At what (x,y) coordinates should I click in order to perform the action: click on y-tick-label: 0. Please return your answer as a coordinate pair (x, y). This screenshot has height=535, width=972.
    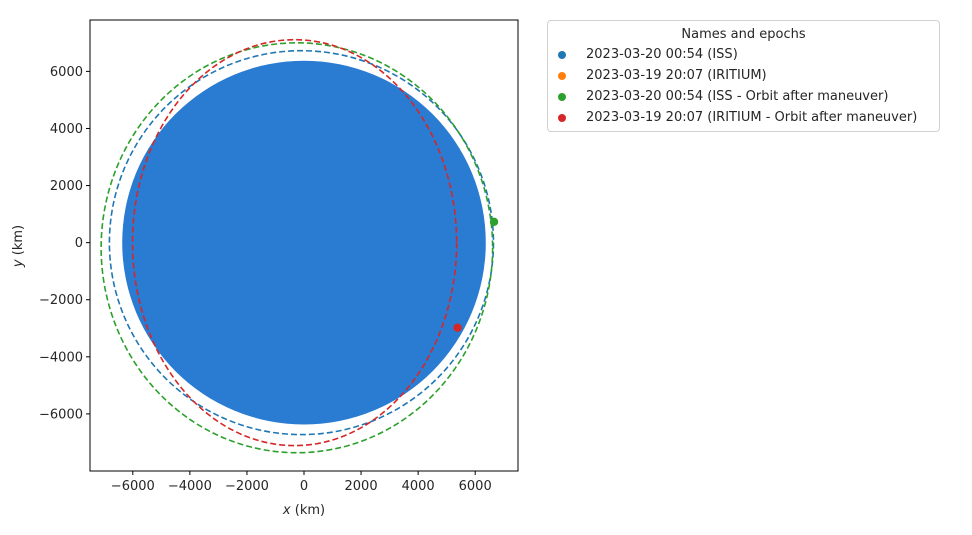
    Looking at the image, I should click on (79, 243).